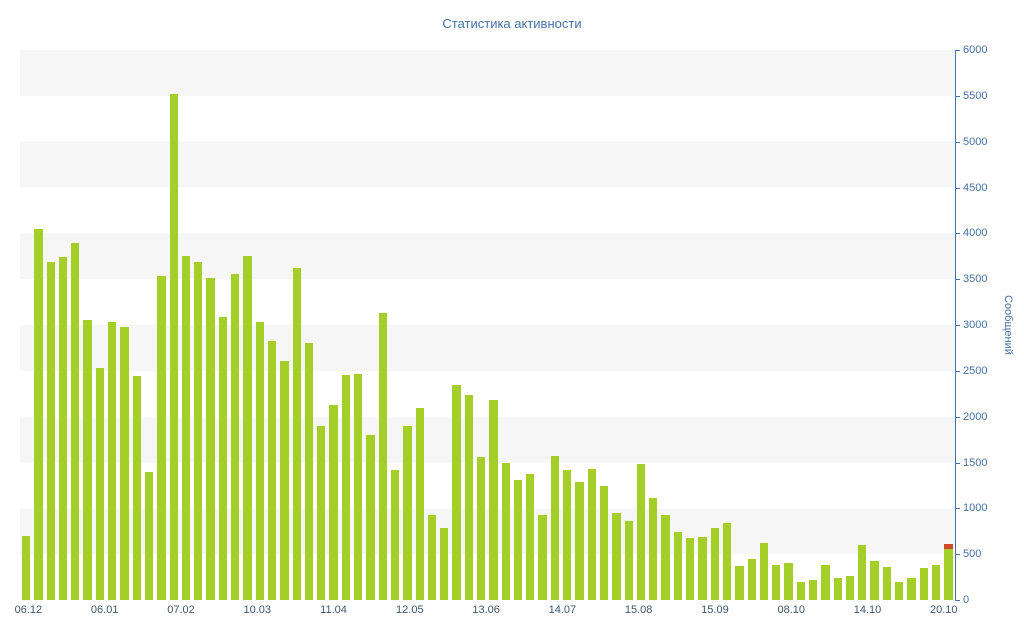 The height and width of the screenshot is (640, 1024). What do you see at coordinates (975, 462) in the screenshot?
I see `y-tick-label: 1500` at bounding box center [975, 462].